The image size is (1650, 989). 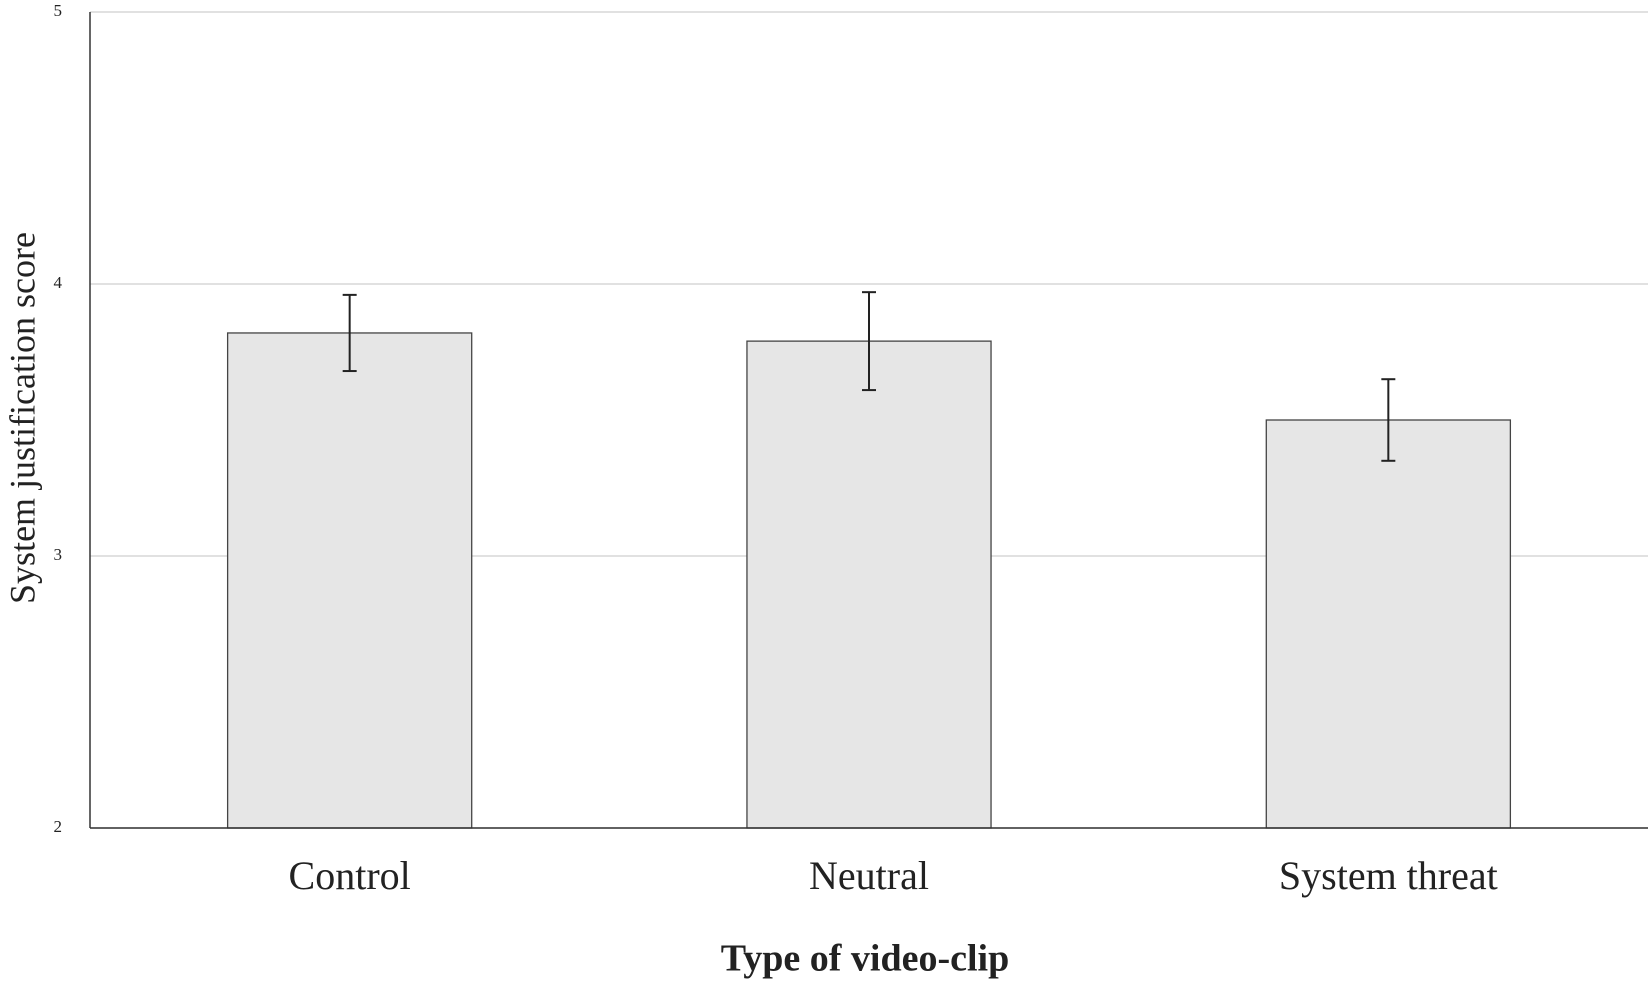 What do you see at coordinates (58, 554) in the screenshot?
I see `y-tick-label: 3` at bounding box center [58, 554].